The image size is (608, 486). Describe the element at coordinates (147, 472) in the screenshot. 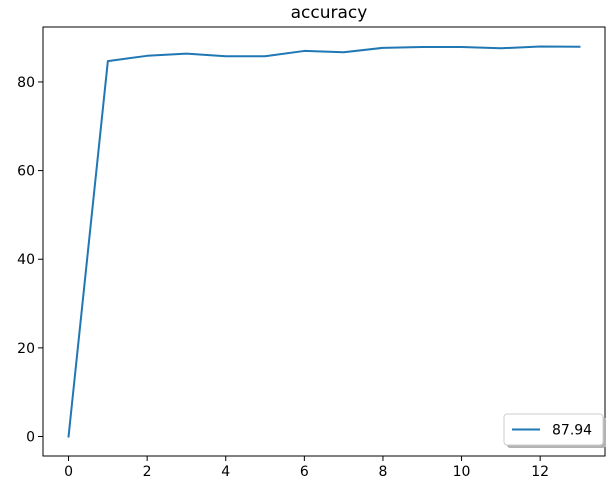

I see `x-tick-label: 2` at that location.